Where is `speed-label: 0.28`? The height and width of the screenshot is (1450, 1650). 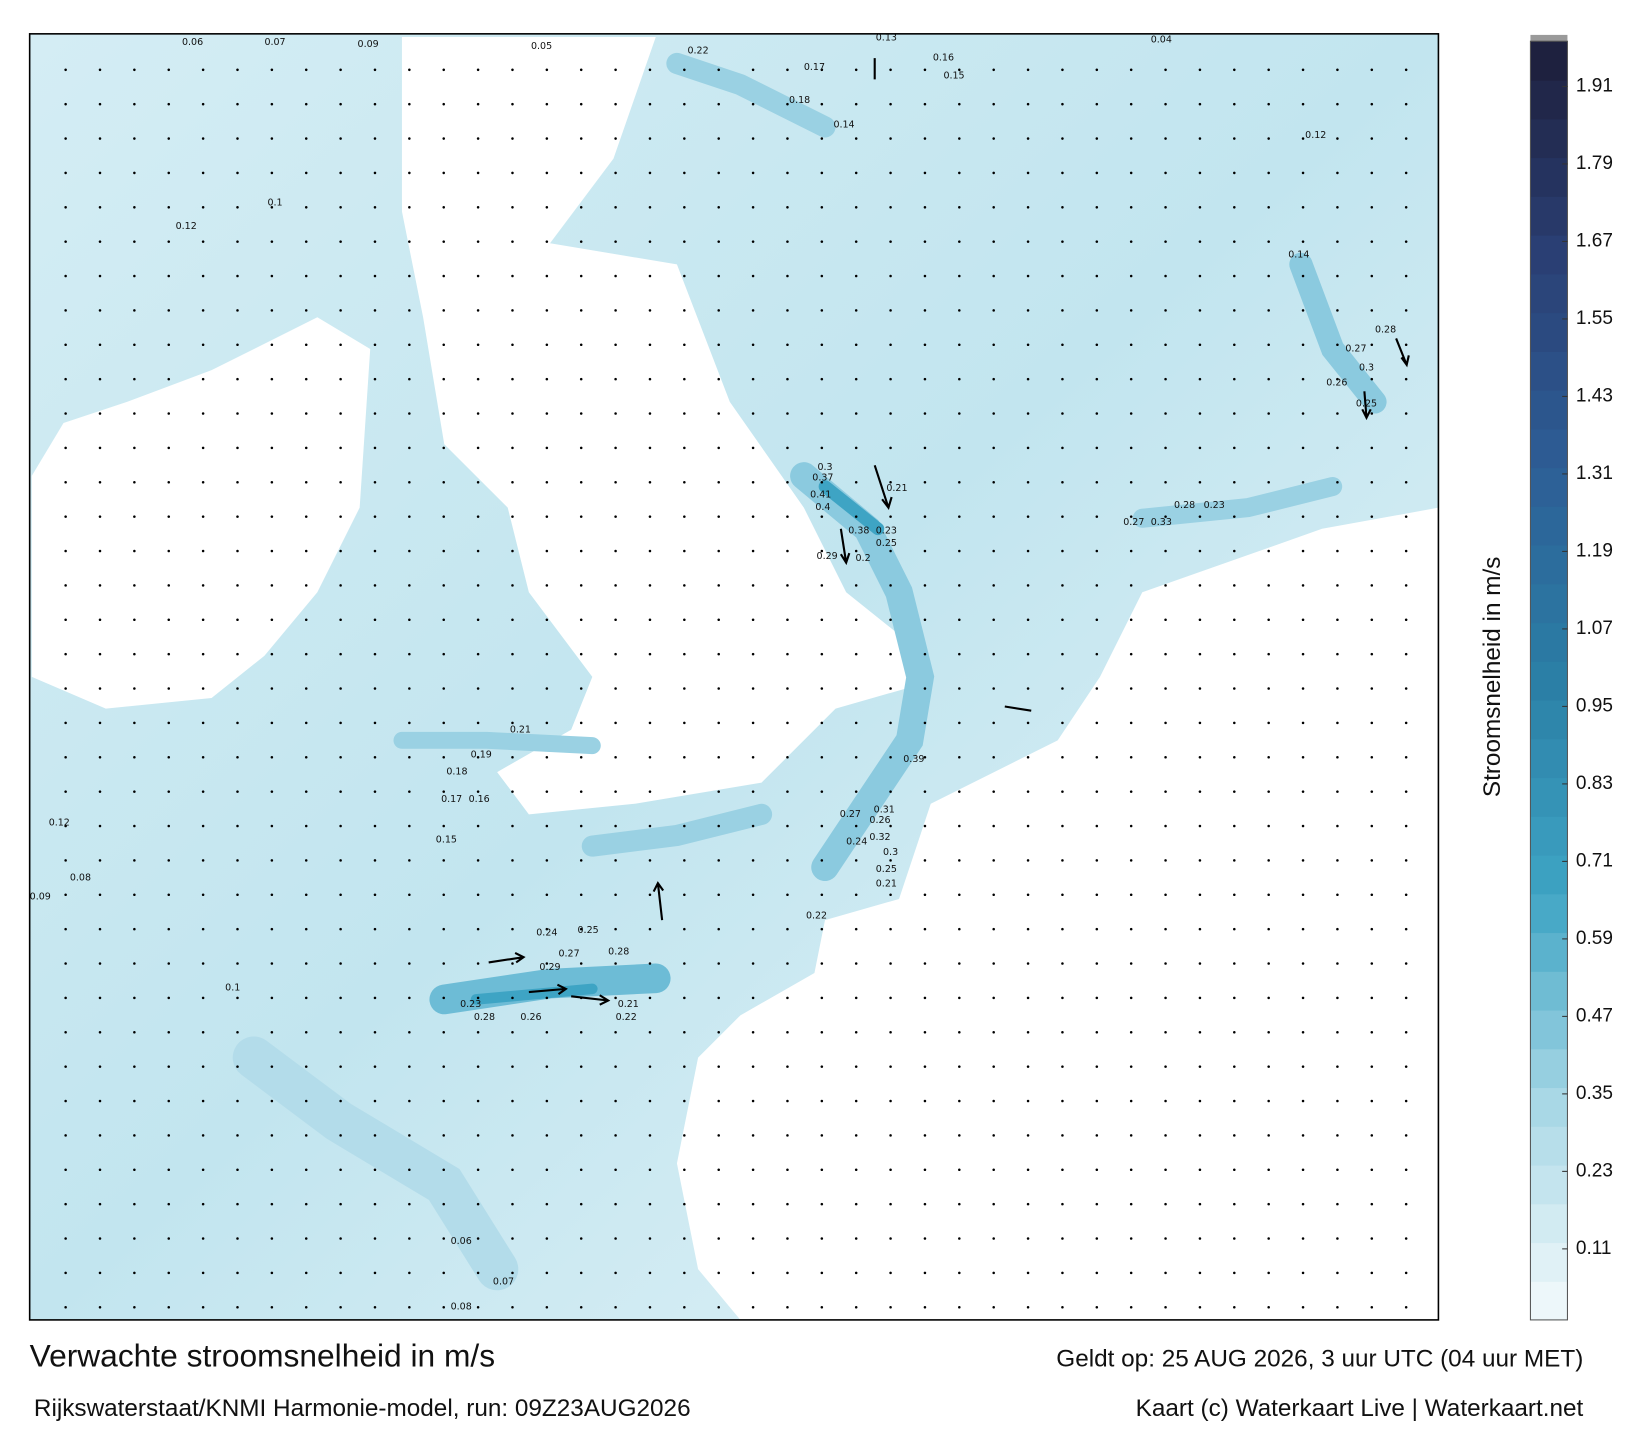
speed-label: 0.28 is located at coordinates (1385, 329).